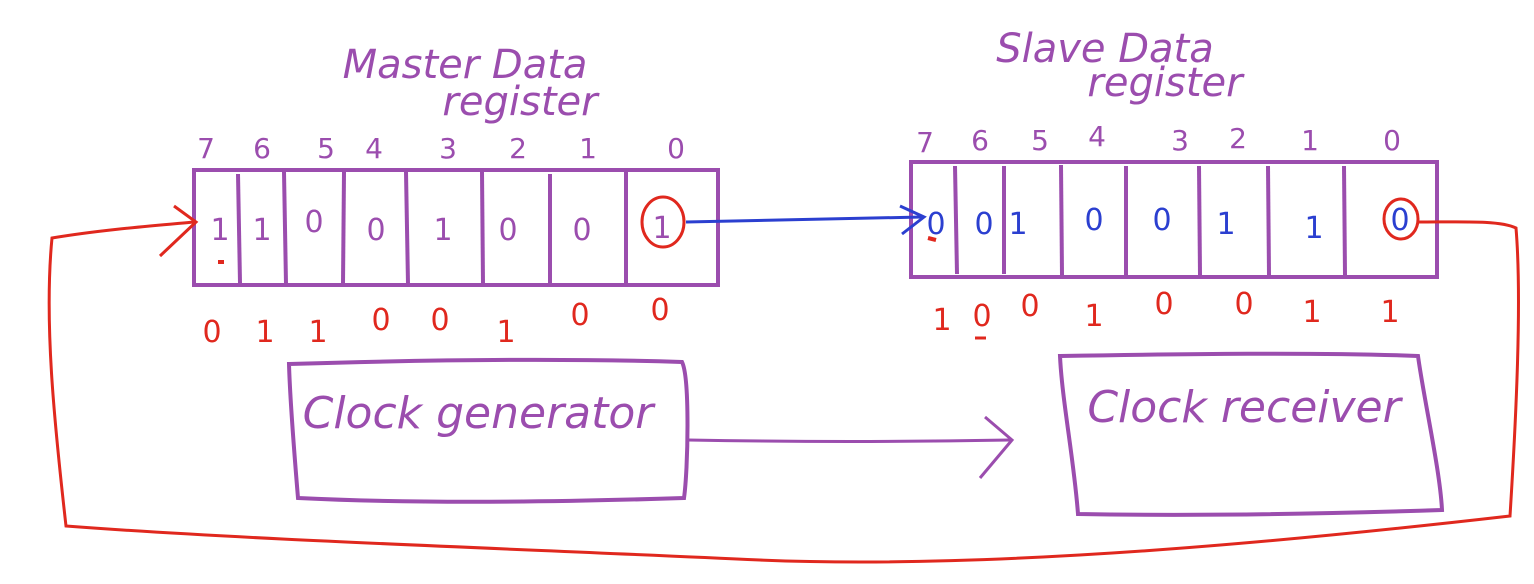 This screenshot has width=1534, height=584. What do you see at coordinates (442, 230) in the screenshot?
I see `master-bit-3: 1` at bounding box center [442, 230].